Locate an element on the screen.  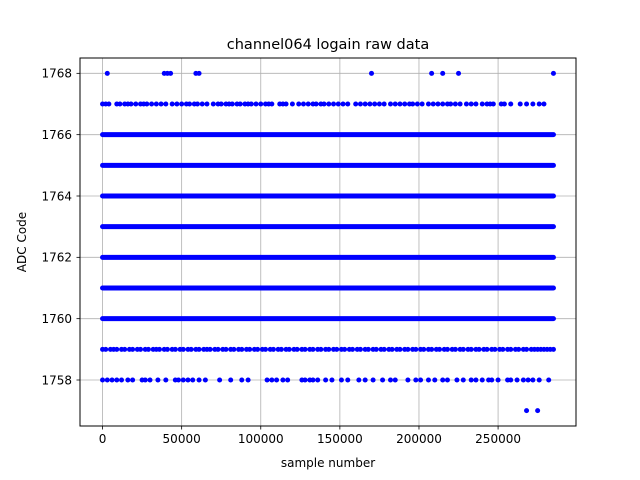
y-axis-label: ADC Code is located at coordinates (22, 242).